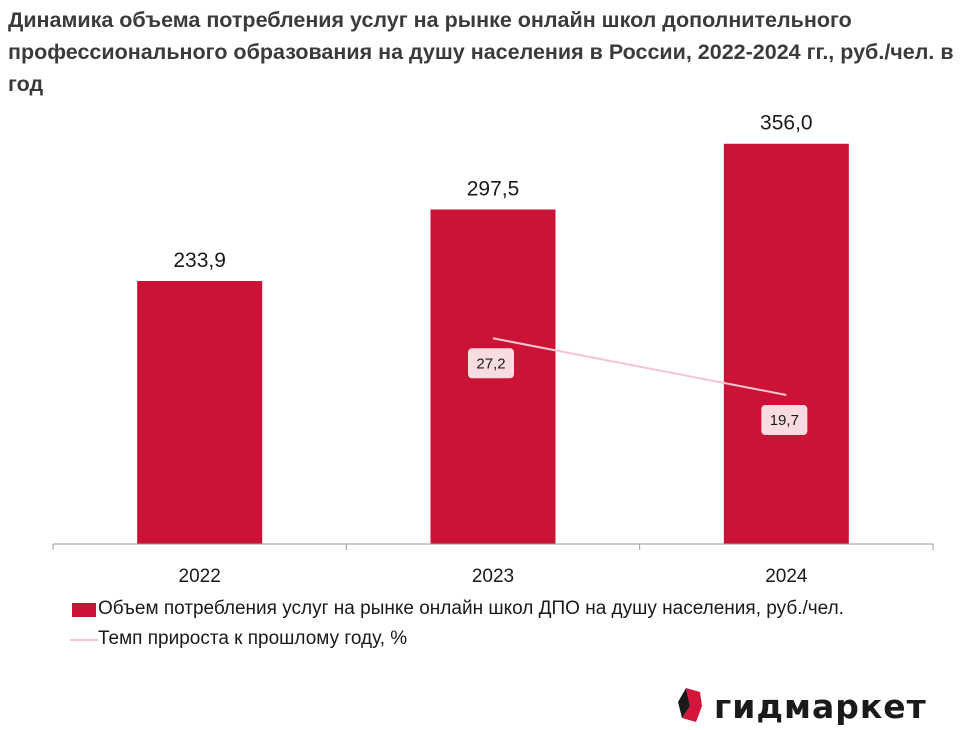 The height and width of the screenshot is (730, 973). What do you see at coordinates (200, 576) in the screenshot?
I see `x-tick-label-2022: 2022` at bounding box center [200, 576].